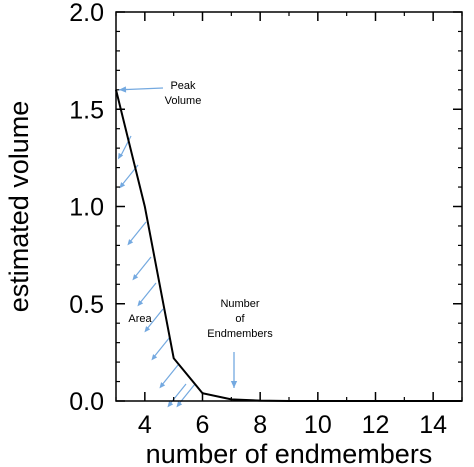 The width and height of the screenshot is (474, 467). Describe the element at coordinates (145, 425) in the screenshot. I see `x-tick-label: 4` at that location.